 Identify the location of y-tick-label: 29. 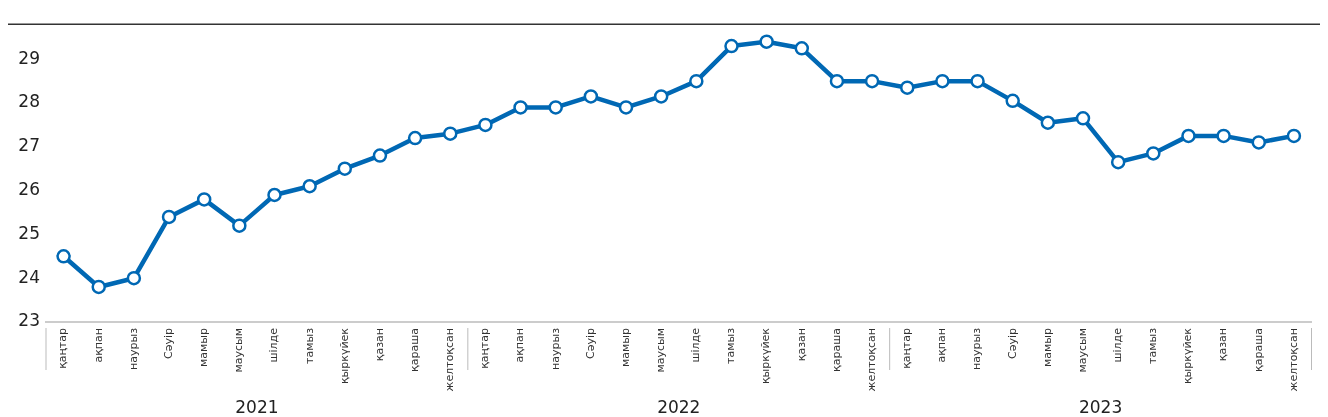
(29, 57).